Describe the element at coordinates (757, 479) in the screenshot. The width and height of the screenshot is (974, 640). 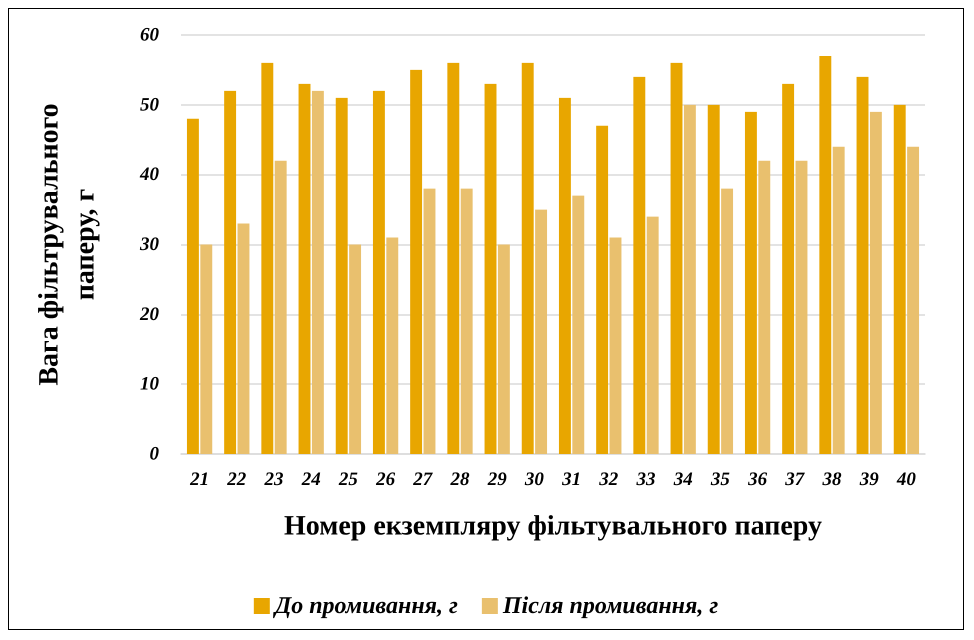
I see `x-tick-label: 36` at that location.